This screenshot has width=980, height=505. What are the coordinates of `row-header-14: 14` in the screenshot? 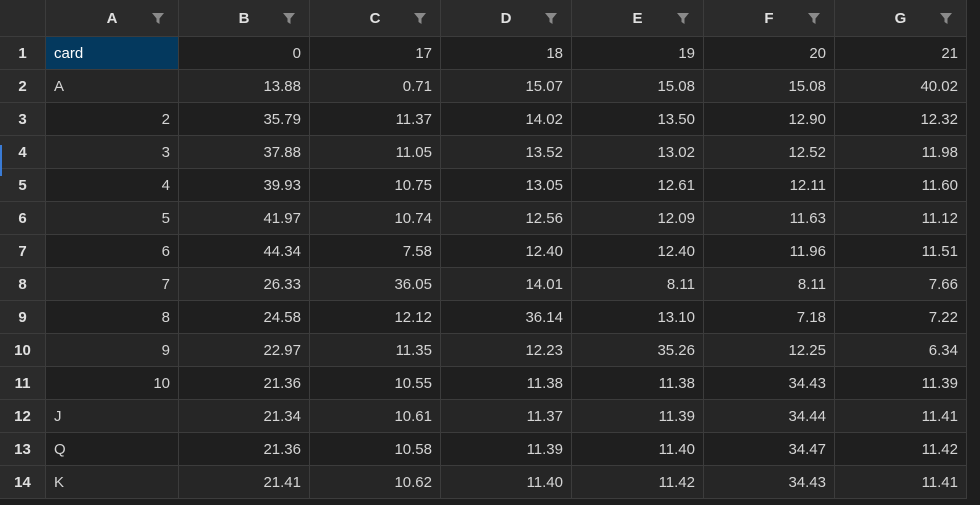 It's located at (23, 482).